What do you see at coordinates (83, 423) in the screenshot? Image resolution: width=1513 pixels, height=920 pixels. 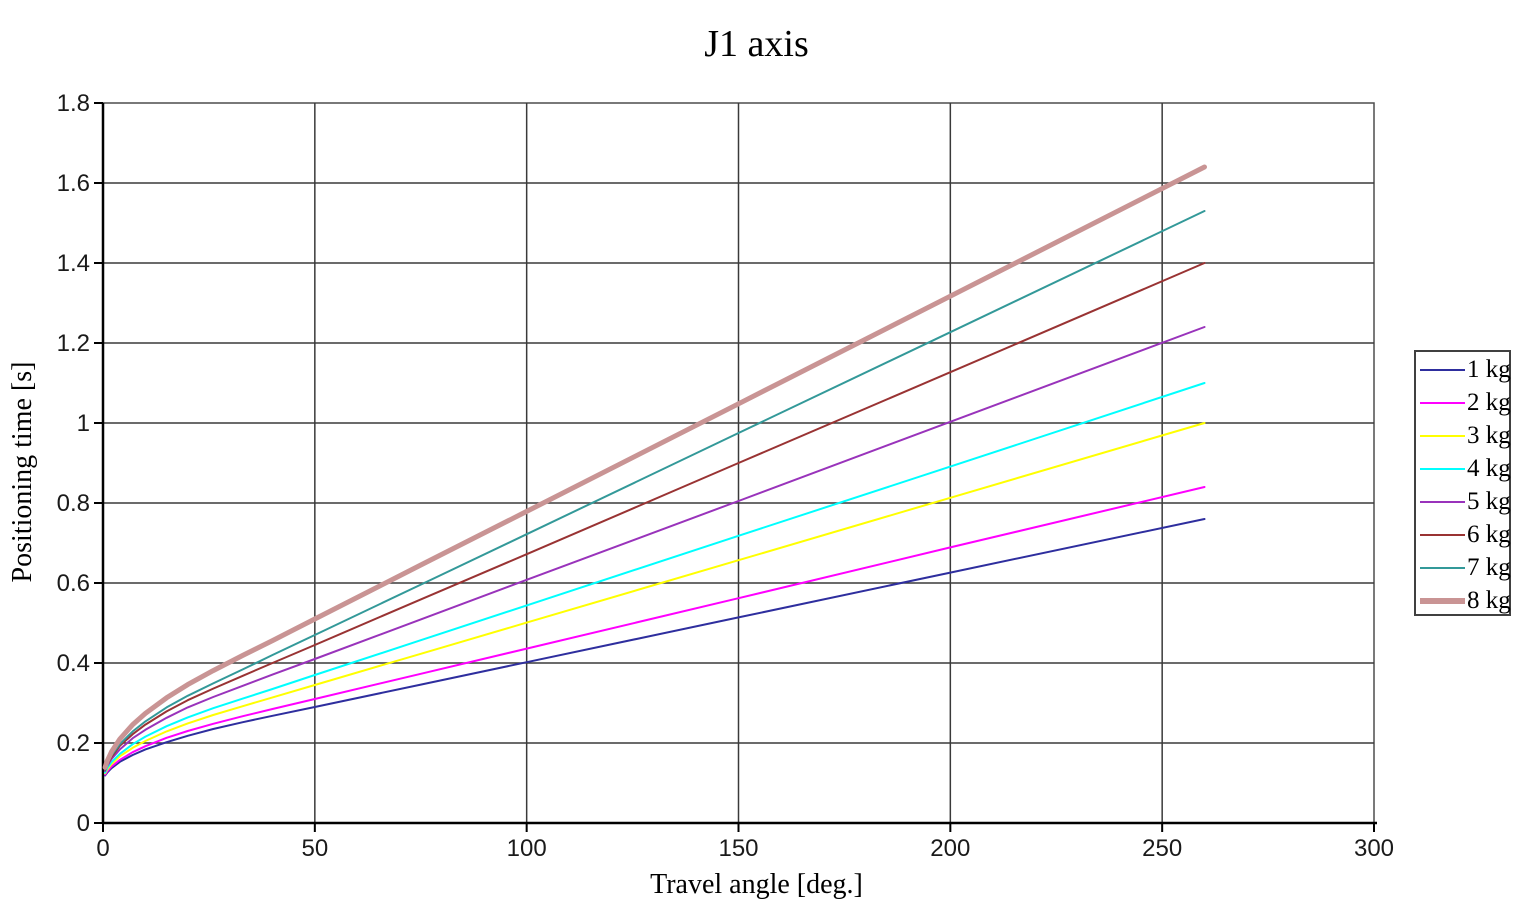 I see `y-tick-label: 1` at bounding box center [83, 423].